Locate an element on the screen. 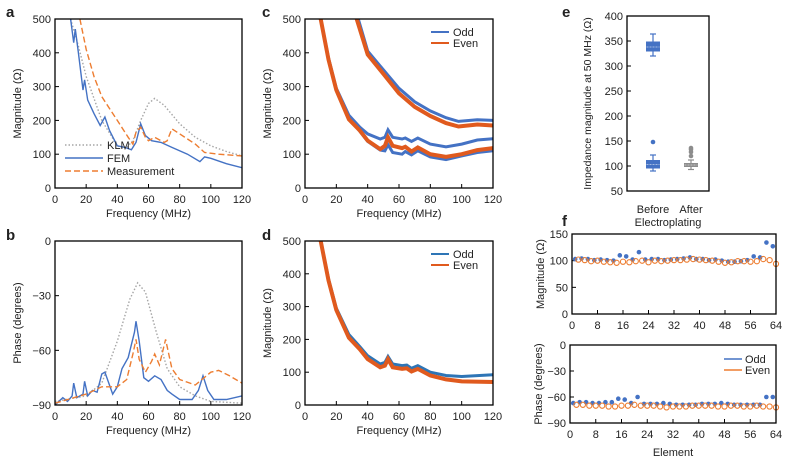  y-tick-label: 300 is located at coordinates (42, 88).